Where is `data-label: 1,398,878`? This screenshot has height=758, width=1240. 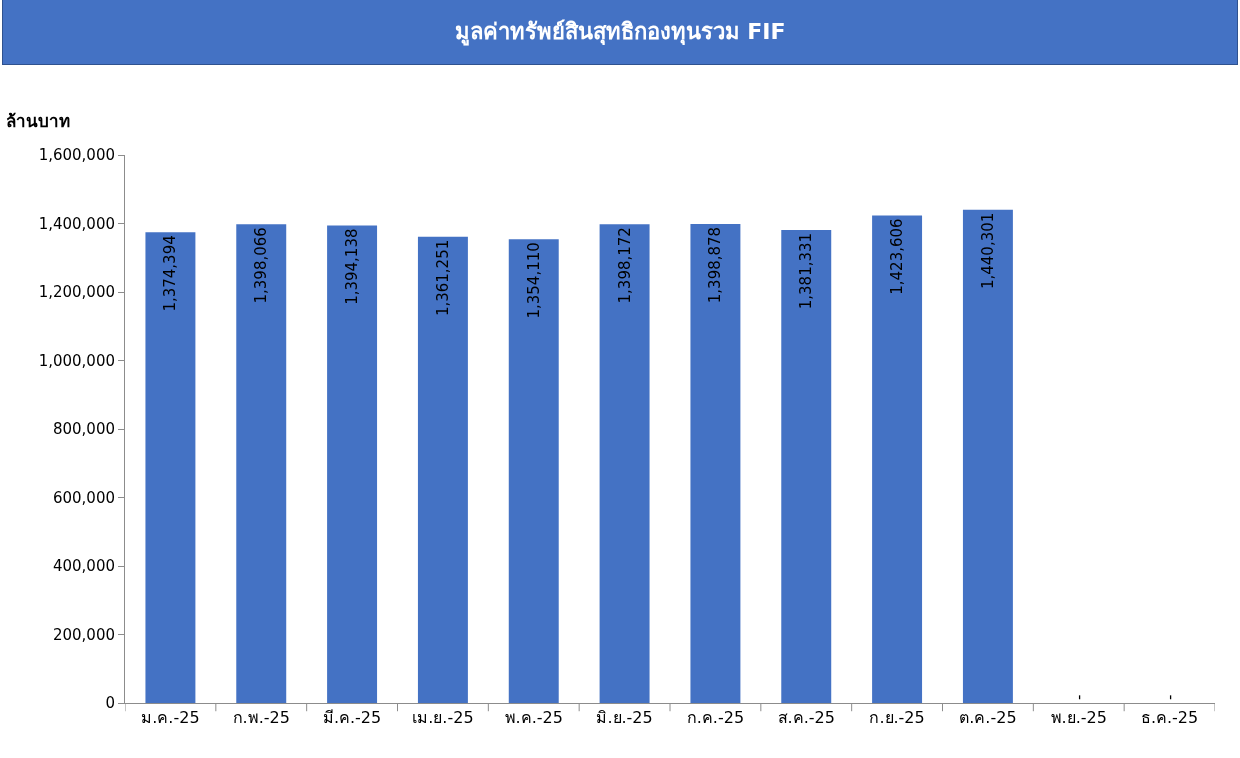
data-label: 1,398,878 is located at coordinates (715, 265).